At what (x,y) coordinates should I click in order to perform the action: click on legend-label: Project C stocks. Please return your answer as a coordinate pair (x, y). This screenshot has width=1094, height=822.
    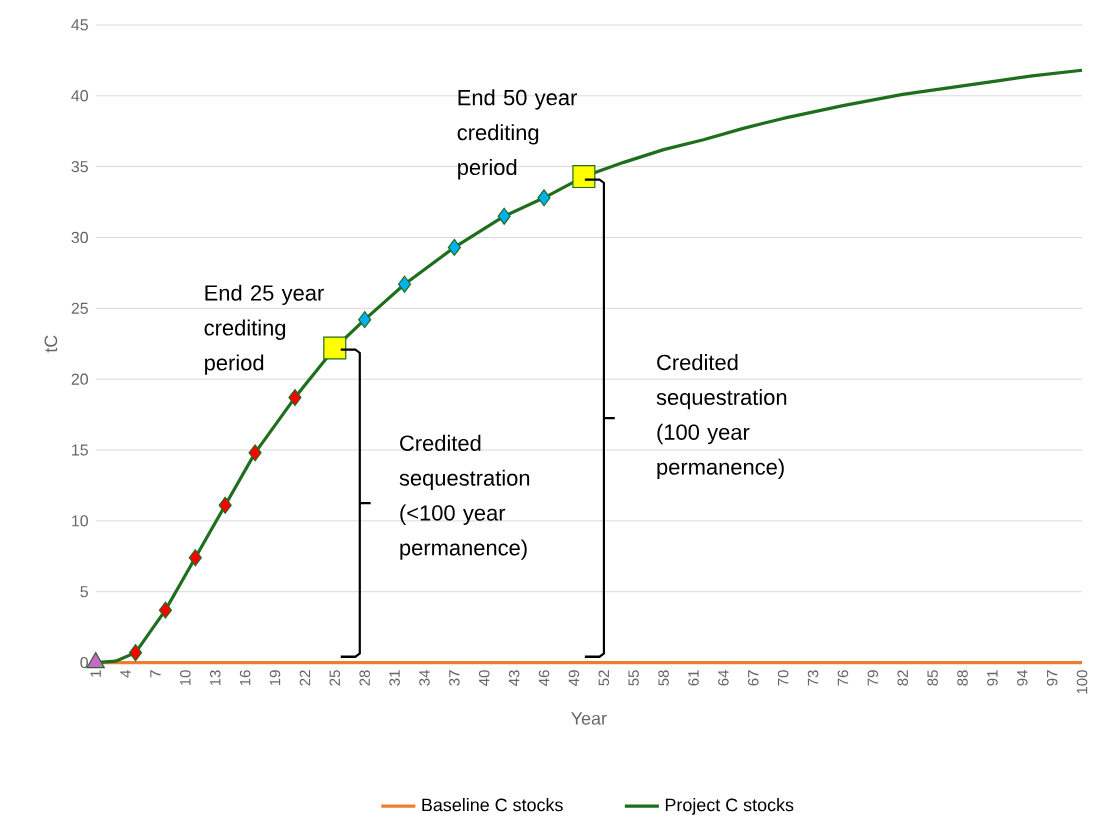
    Looking at the image, I should click on (729, 806).